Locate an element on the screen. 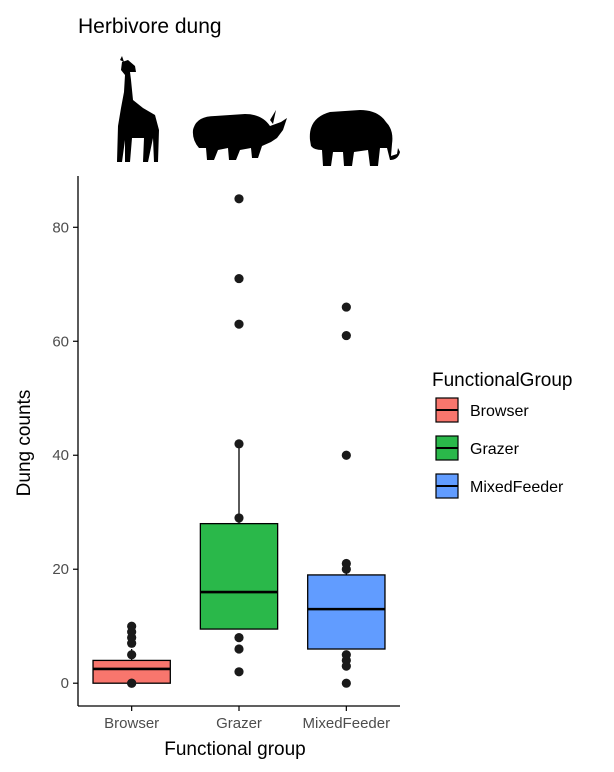  y-tick-label: 80 is located at coordinates (60, 227).